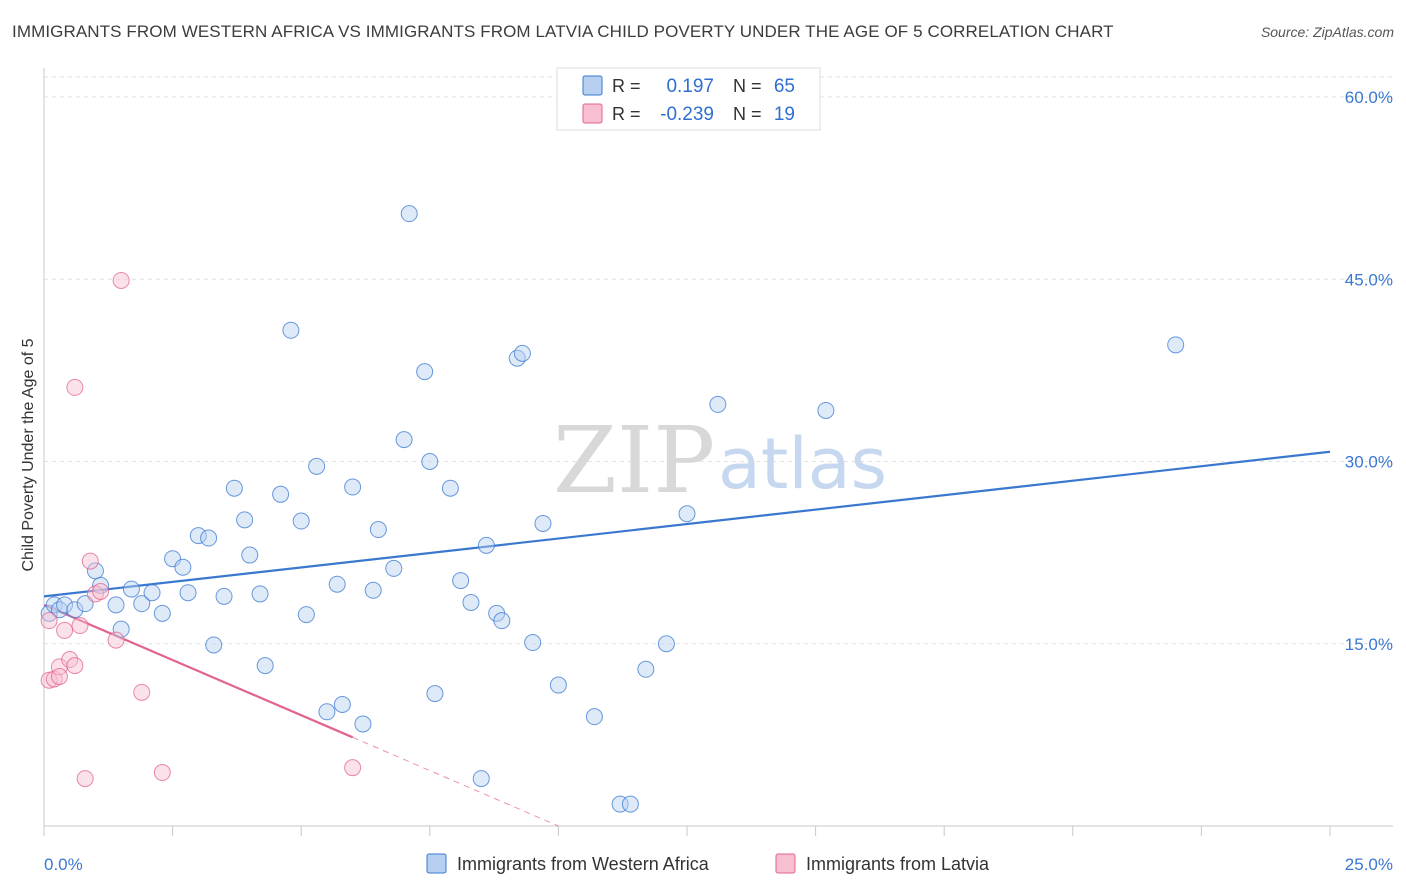  What do you see at coordinates (1369, 371) in the screenshot?
I see `y-tick-labels: 15.0% 30.0% 45.0% 60.0%` at bounding box center [1369, 371].